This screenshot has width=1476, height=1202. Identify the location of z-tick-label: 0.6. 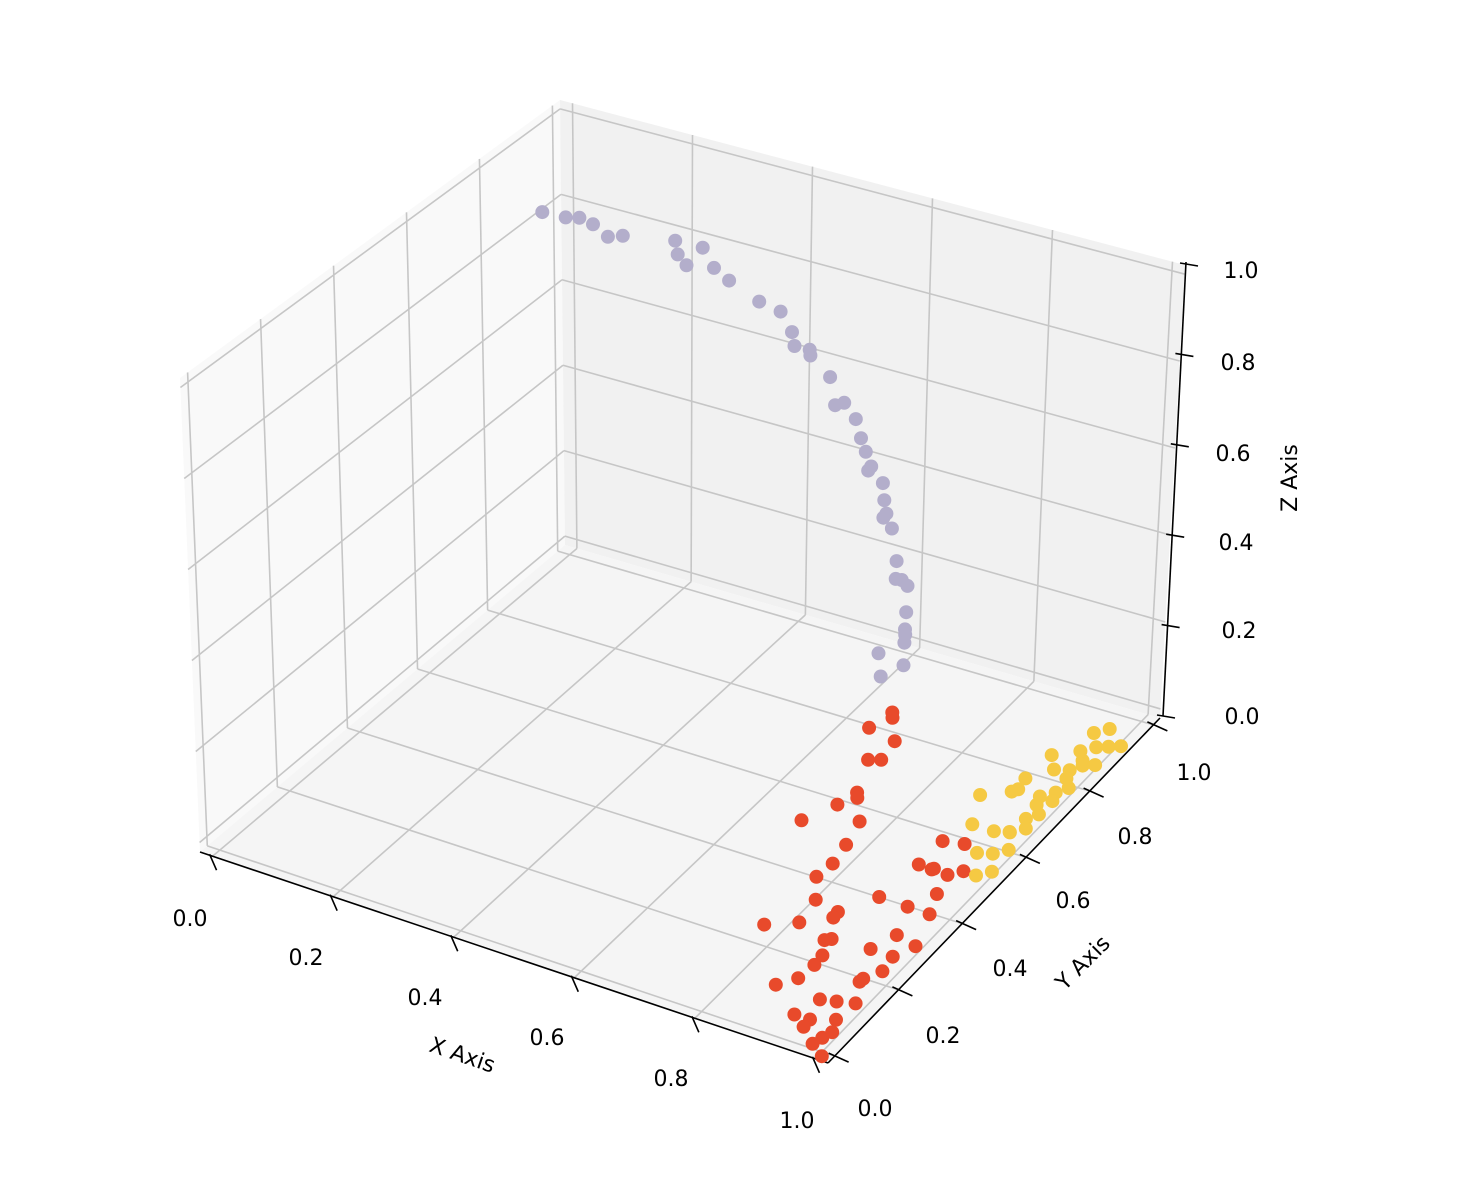
(1233, 454).